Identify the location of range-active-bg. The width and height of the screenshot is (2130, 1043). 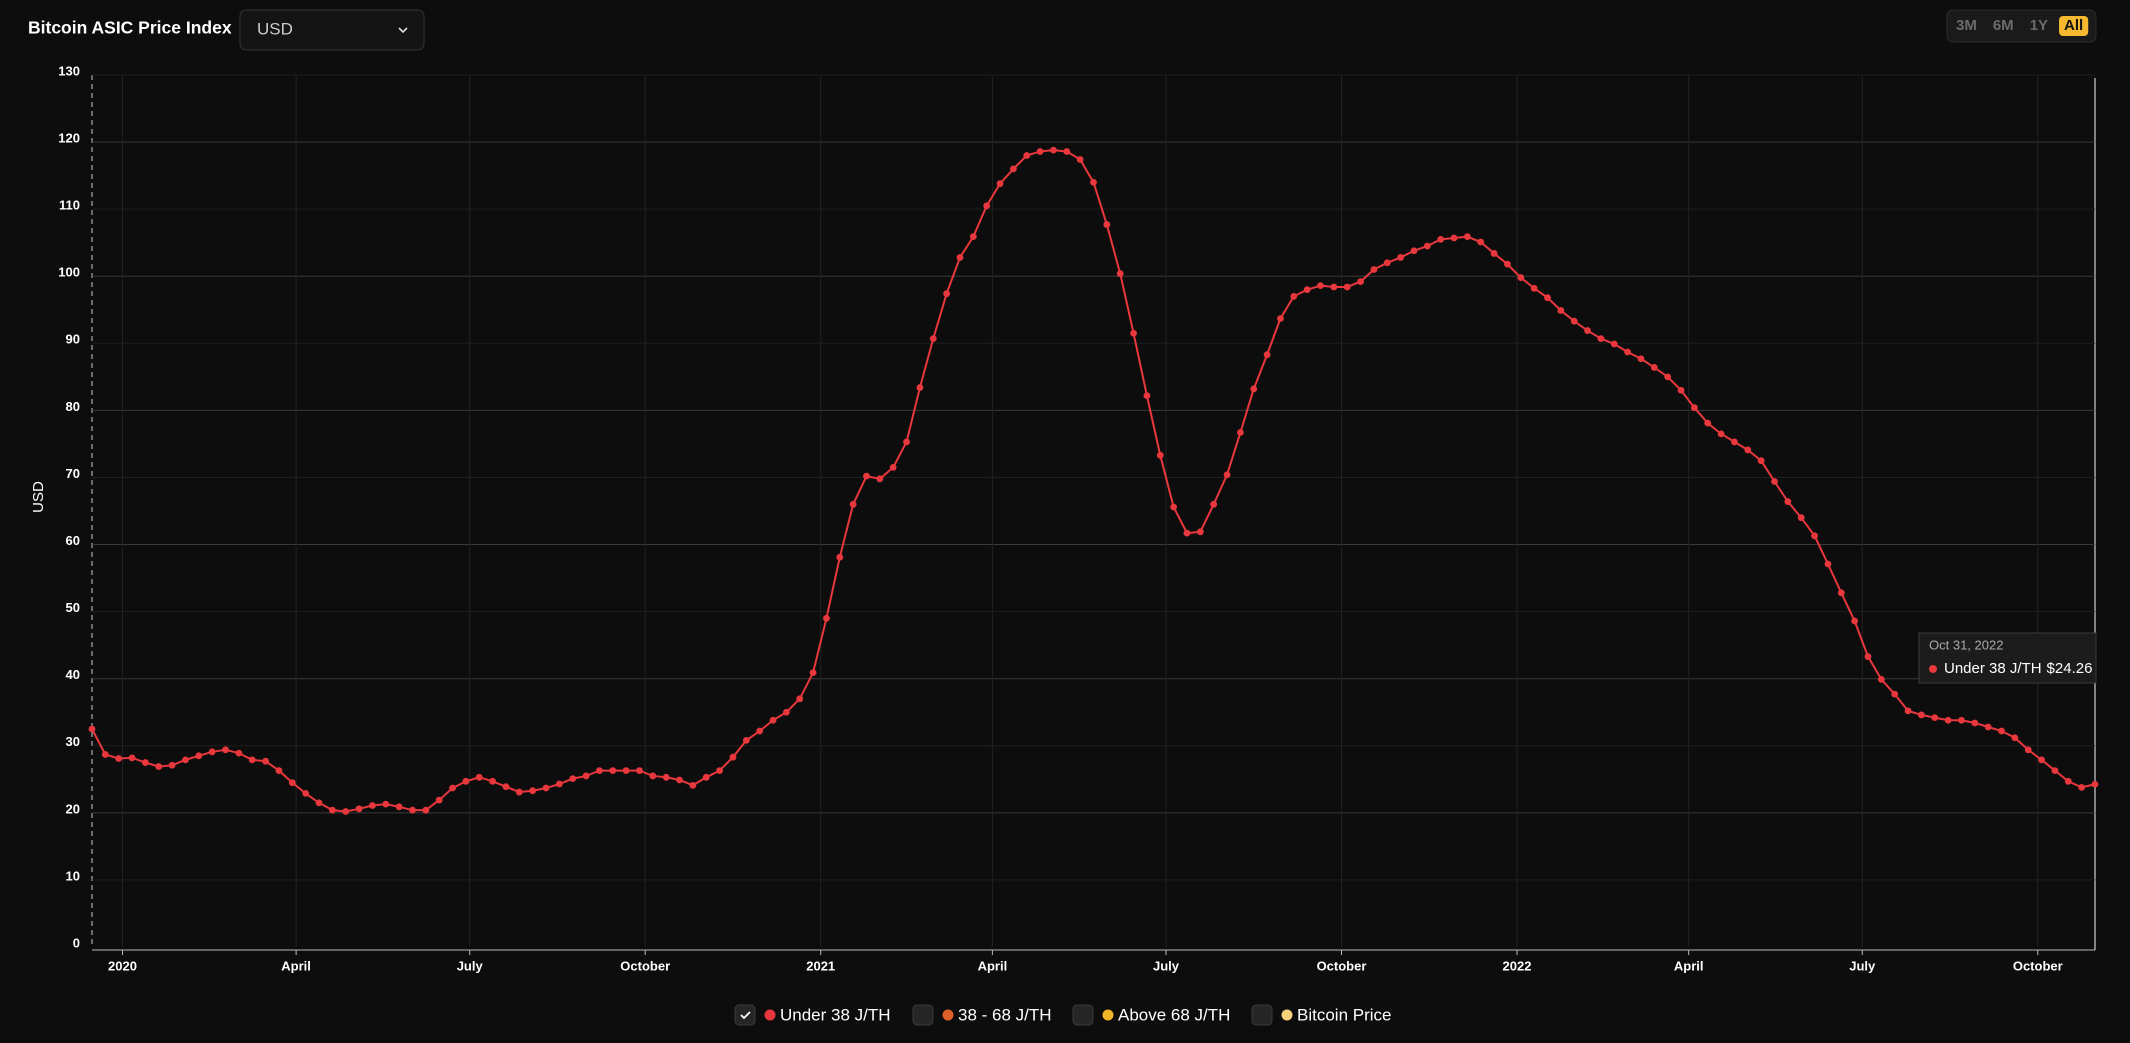
(2074, 26).